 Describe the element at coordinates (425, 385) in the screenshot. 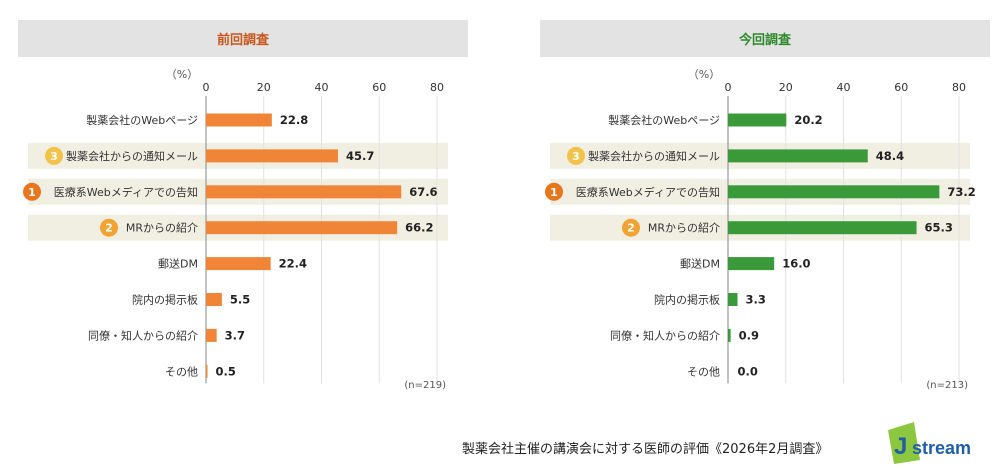

I see `sample-size-label: (n=219)` at that location.